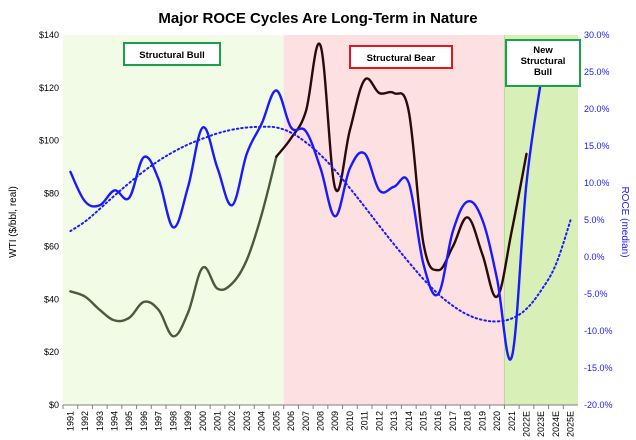 This screenshot has height=440, width=636. I want to click on x-tick-label: 2021, so click(512, 421).